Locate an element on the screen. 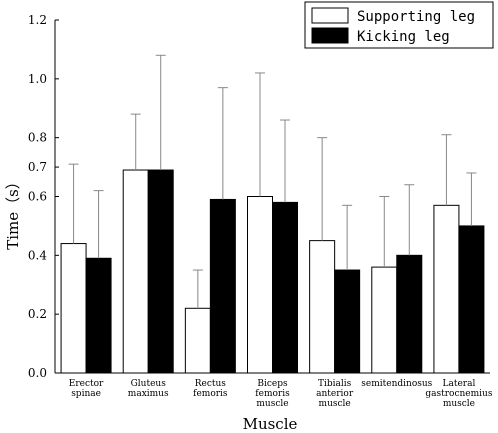 The image size is (498, 433). legend-label-supporting: Supporting leg is located at coordinates (416, 17).